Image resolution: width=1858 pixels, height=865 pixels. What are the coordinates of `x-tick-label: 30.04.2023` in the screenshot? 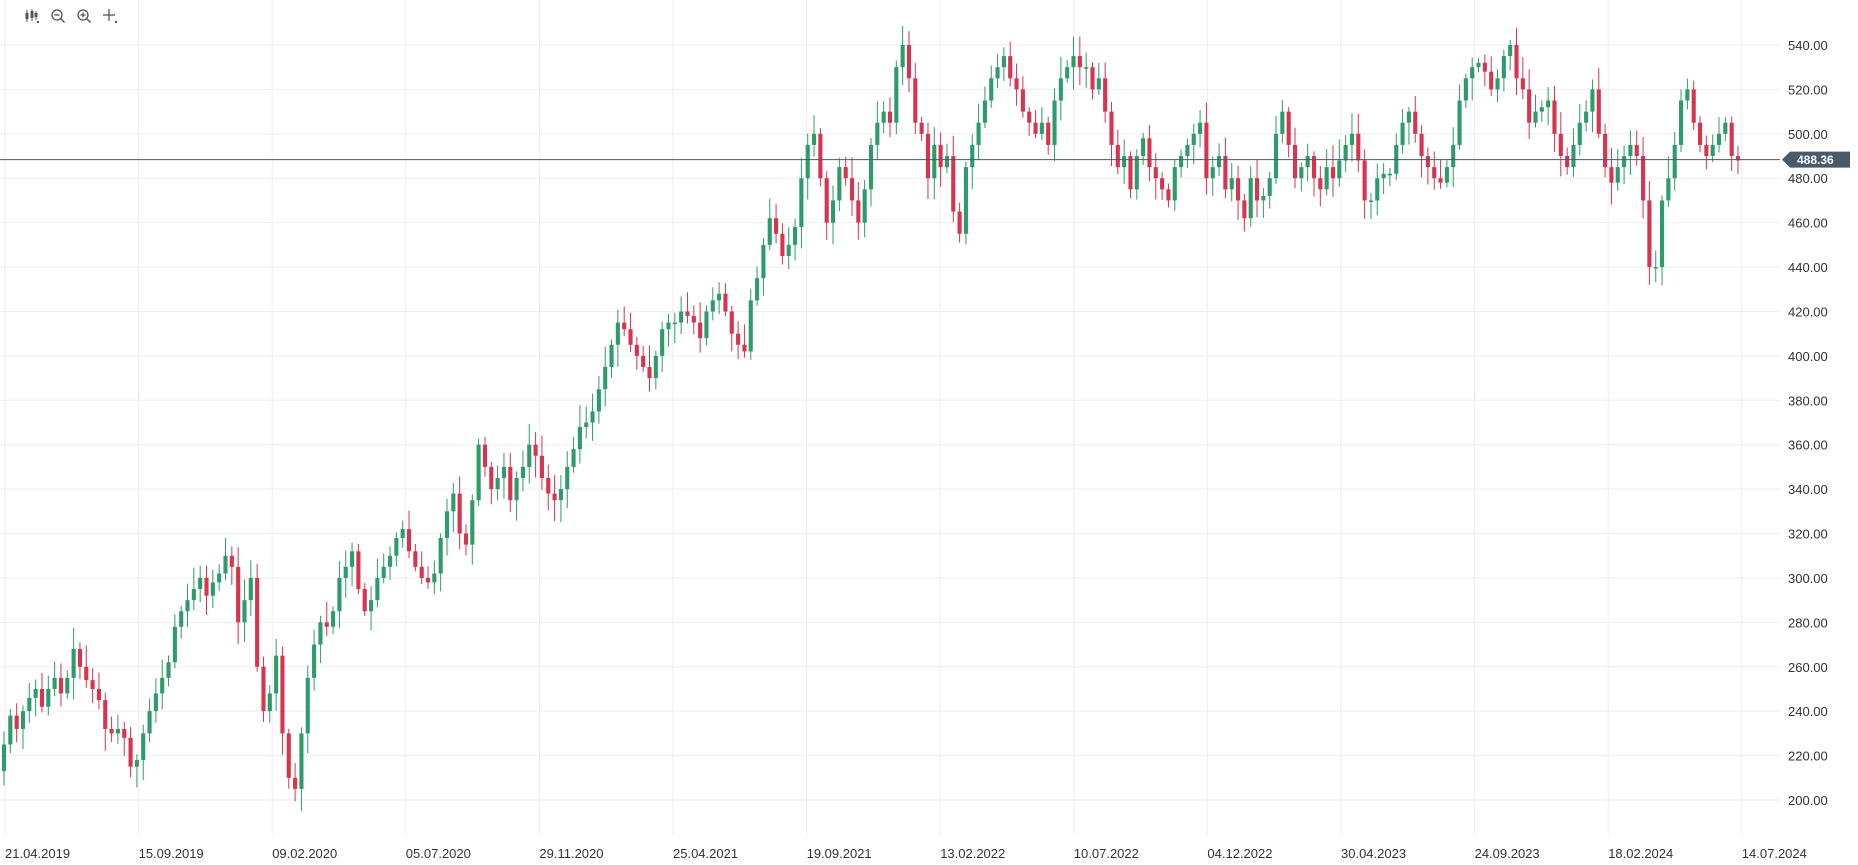 It's located at (1373, 853).